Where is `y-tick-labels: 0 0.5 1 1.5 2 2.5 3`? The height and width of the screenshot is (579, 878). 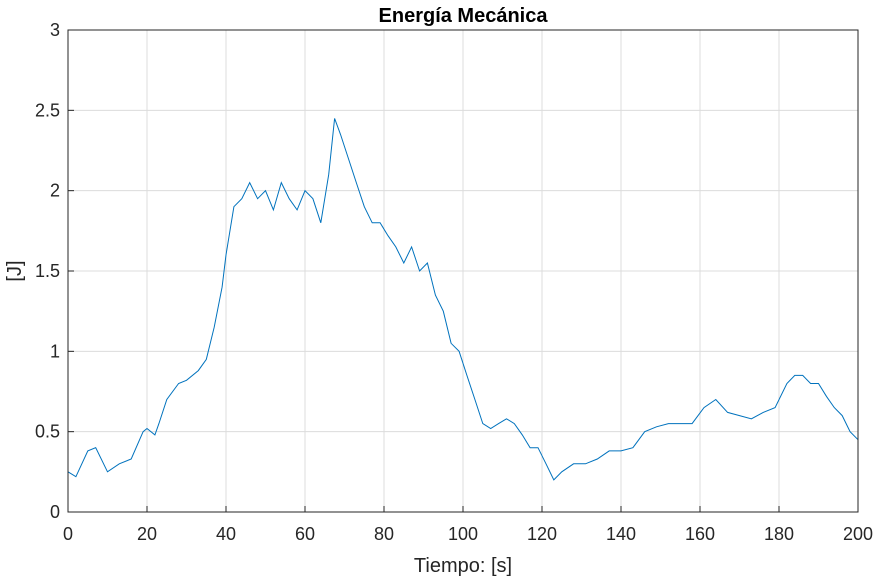
y-tick-labels: 0 0.5 1 1.5 2 2.5 3 is located at coordinates (47, 271).